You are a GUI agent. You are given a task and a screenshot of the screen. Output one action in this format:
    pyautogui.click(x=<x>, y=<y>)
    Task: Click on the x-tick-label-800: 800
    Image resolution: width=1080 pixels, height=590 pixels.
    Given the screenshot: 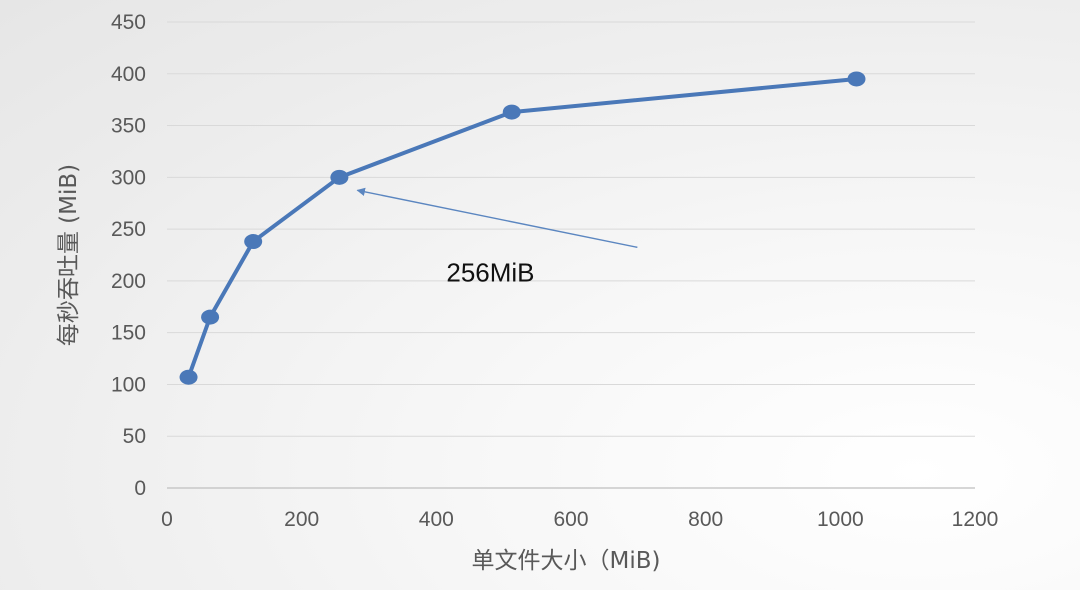 What is the action you would take?
    pyautogui.click(x=705, y=519)
    